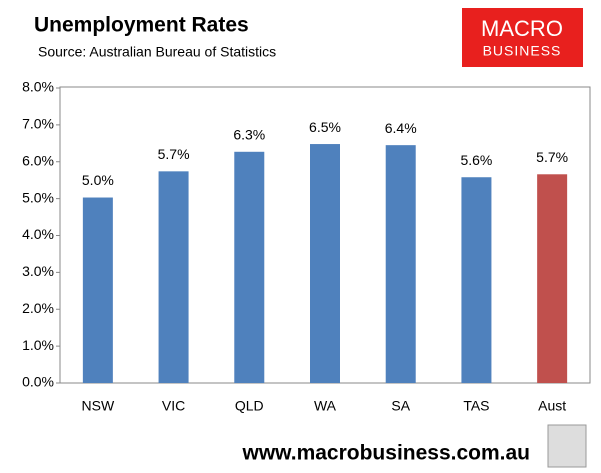 The height and width of the screenshot is (473, 601). What do you see at coordinates (173, 406) in the screenshot?
I see `x-tick-label: VIC` at bounding box center [173, 406].